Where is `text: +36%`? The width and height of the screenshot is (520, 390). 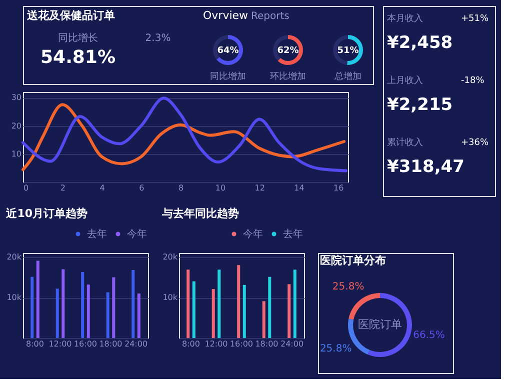 text: +36% is located at coordinates (475, 143).